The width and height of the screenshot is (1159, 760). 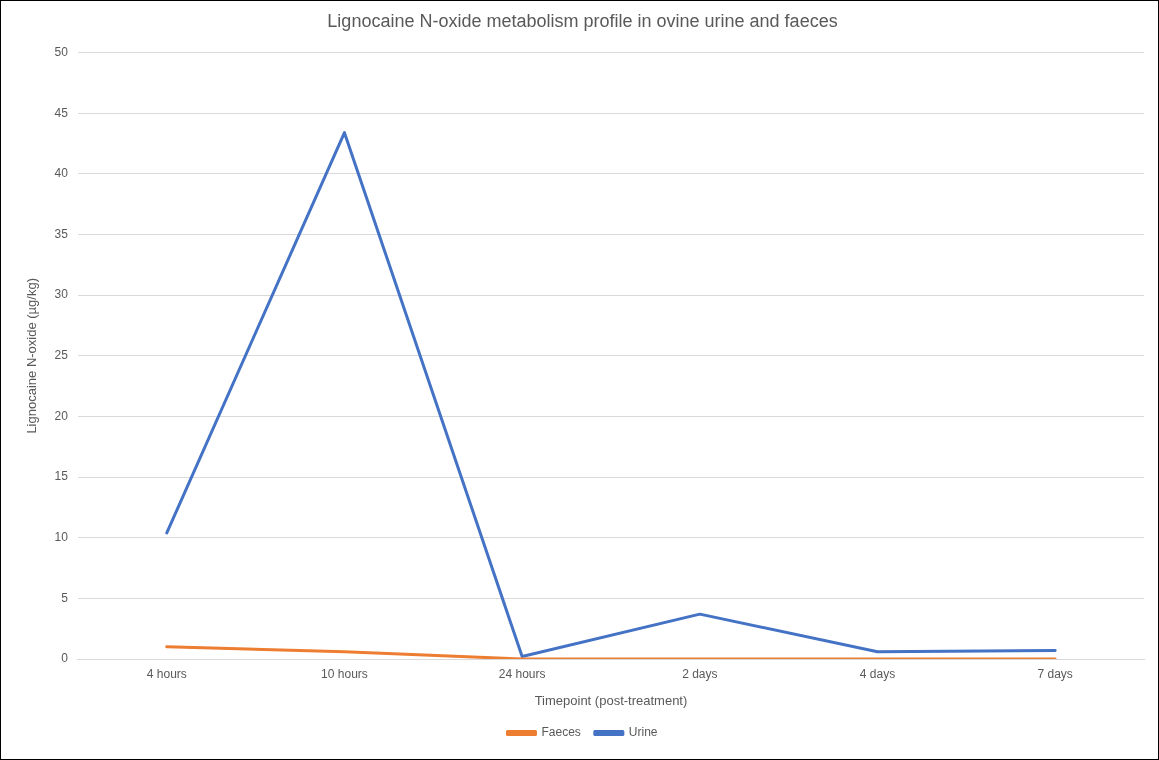 I want to click on y-tick-label: 15, so click(x=61, y=476).